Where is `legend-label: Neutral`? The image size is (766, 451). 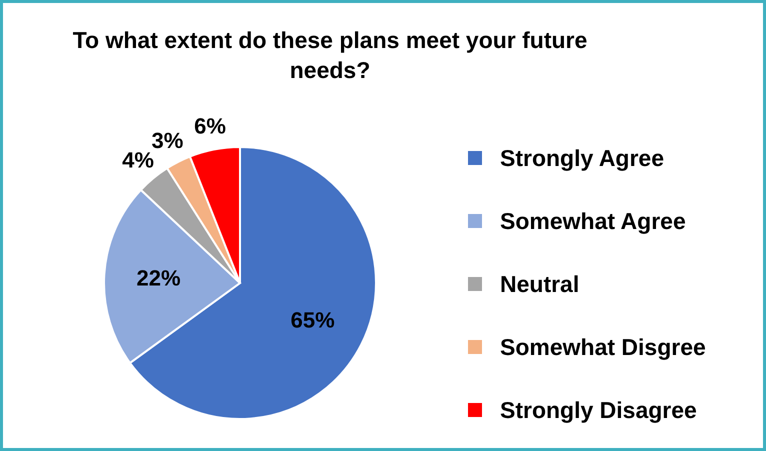 legend-label: Neutral is located at coordinates (540, 284).